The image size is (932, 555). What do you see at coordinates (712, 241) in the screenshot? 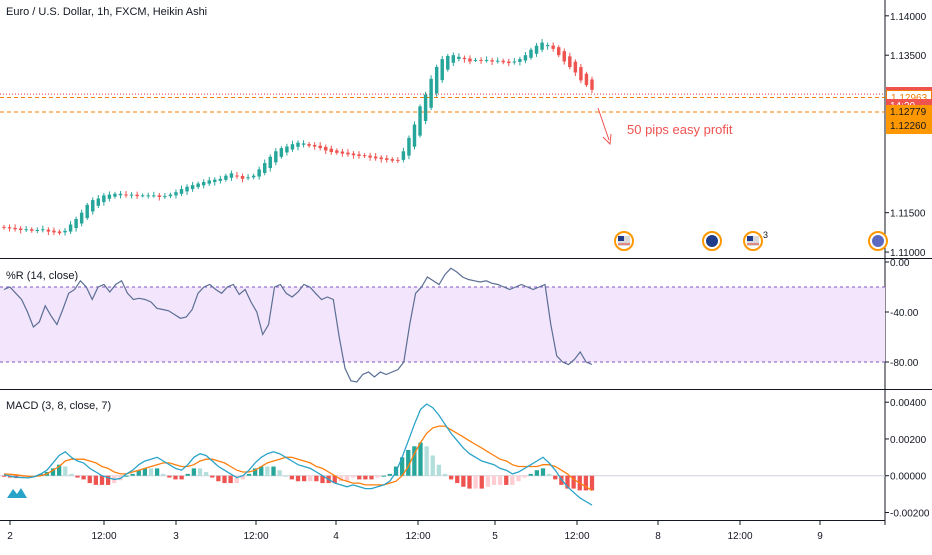
I see `eu-event-icon` at bounding box center [712, 241].